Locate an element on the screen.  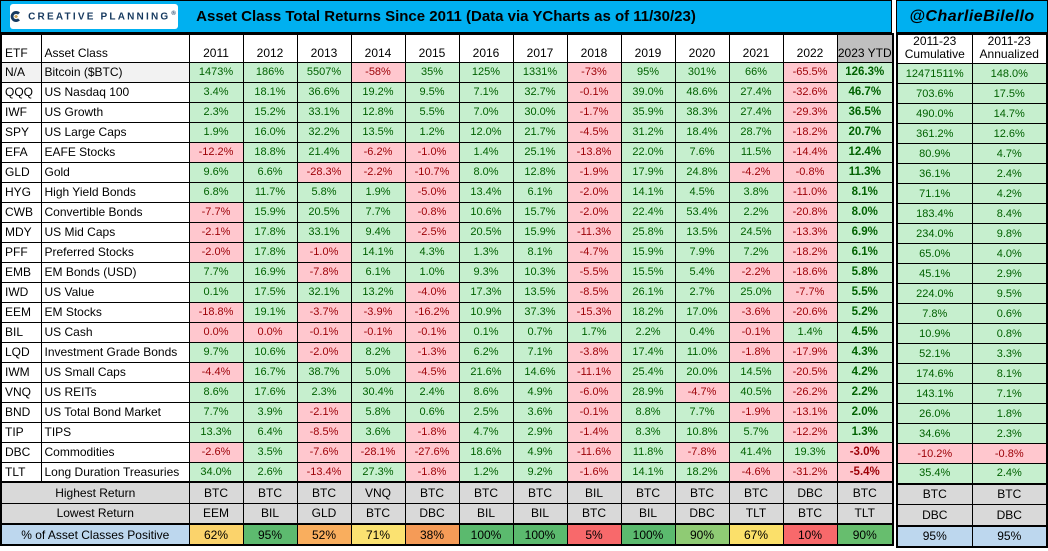
author-handle: @CharlieBilello is located at coordinates (972, 16).